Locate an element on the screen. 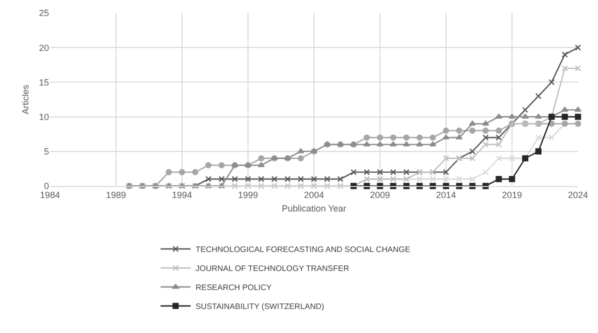  y-tick-label: 15 is located at coordinates (43, 82).